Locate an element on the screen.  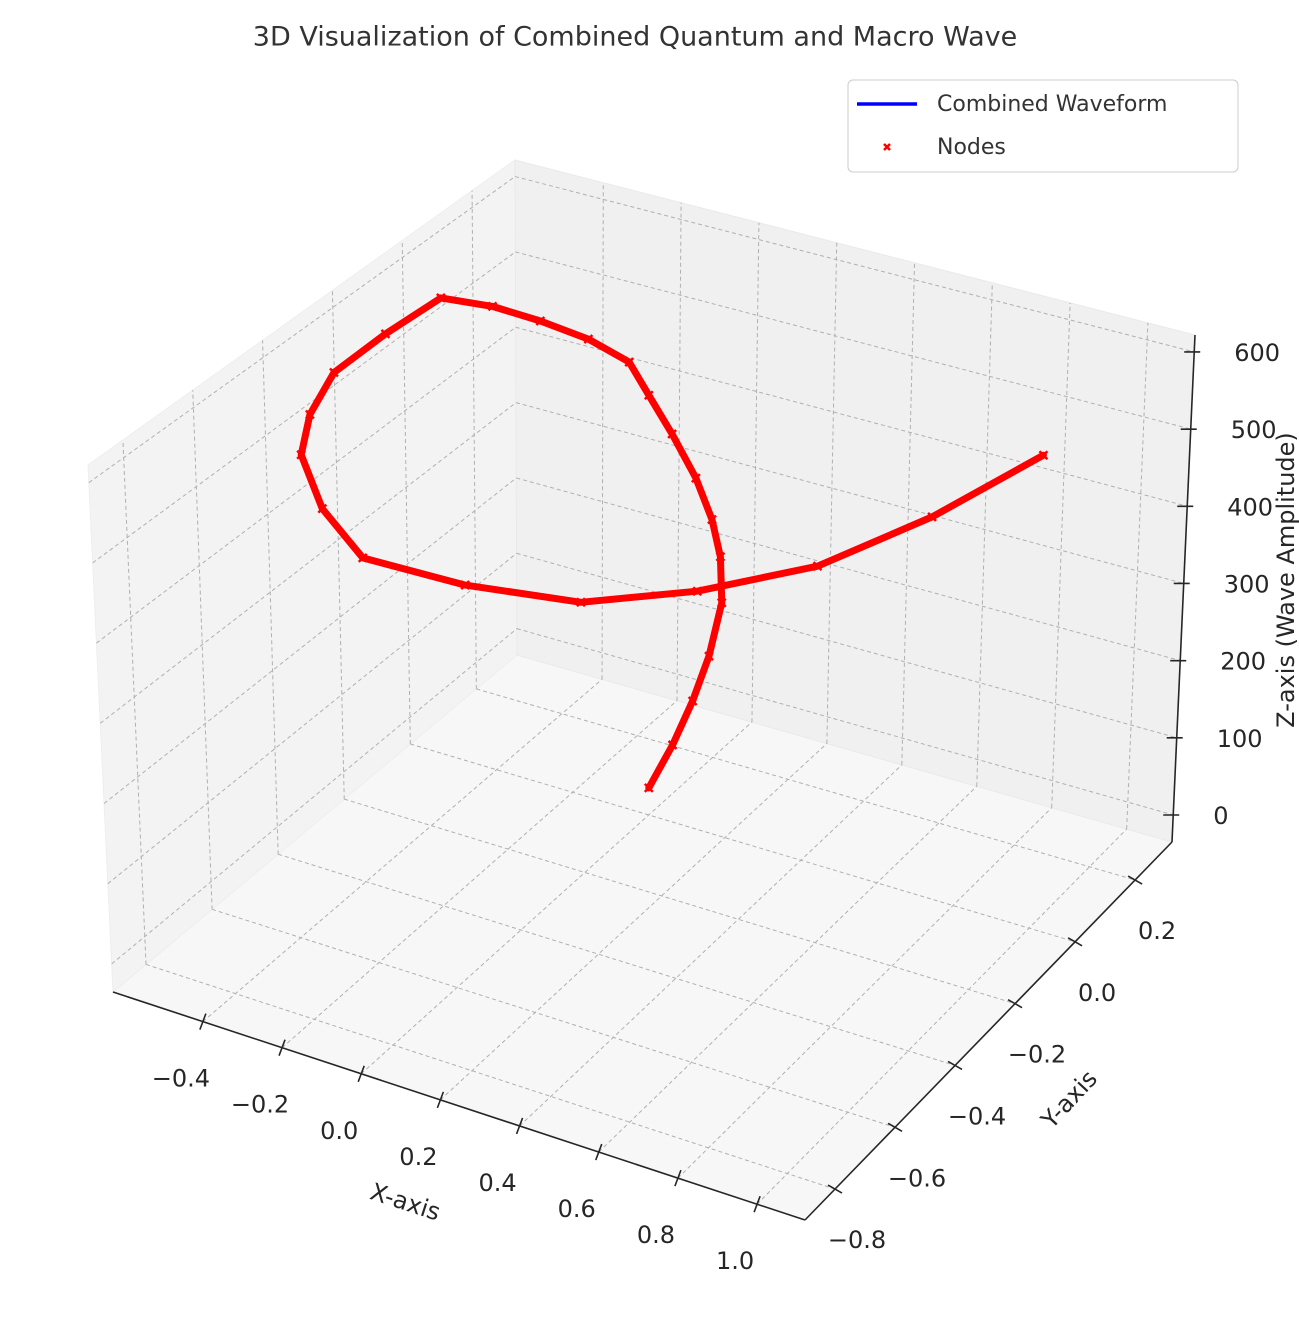
legend: Combined Waveform Nodes is located at coordinates (1043, 126).